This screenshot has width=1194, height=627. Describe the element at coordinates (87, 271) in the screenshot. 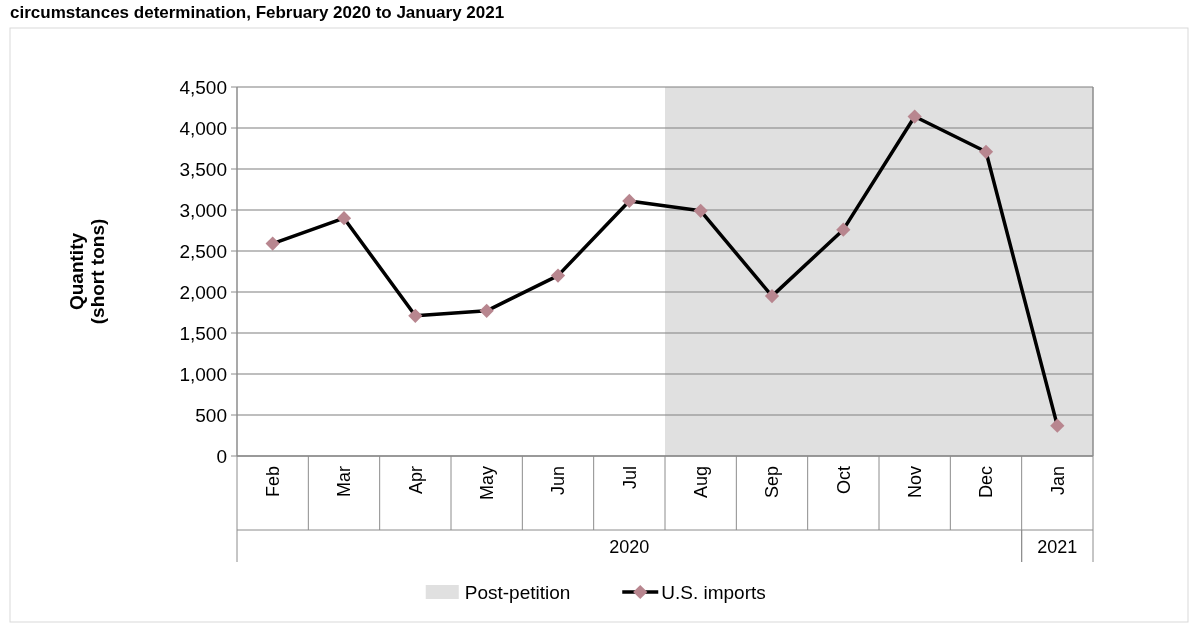

I see `y-axis-title: Quantity (short tons)` at that location.